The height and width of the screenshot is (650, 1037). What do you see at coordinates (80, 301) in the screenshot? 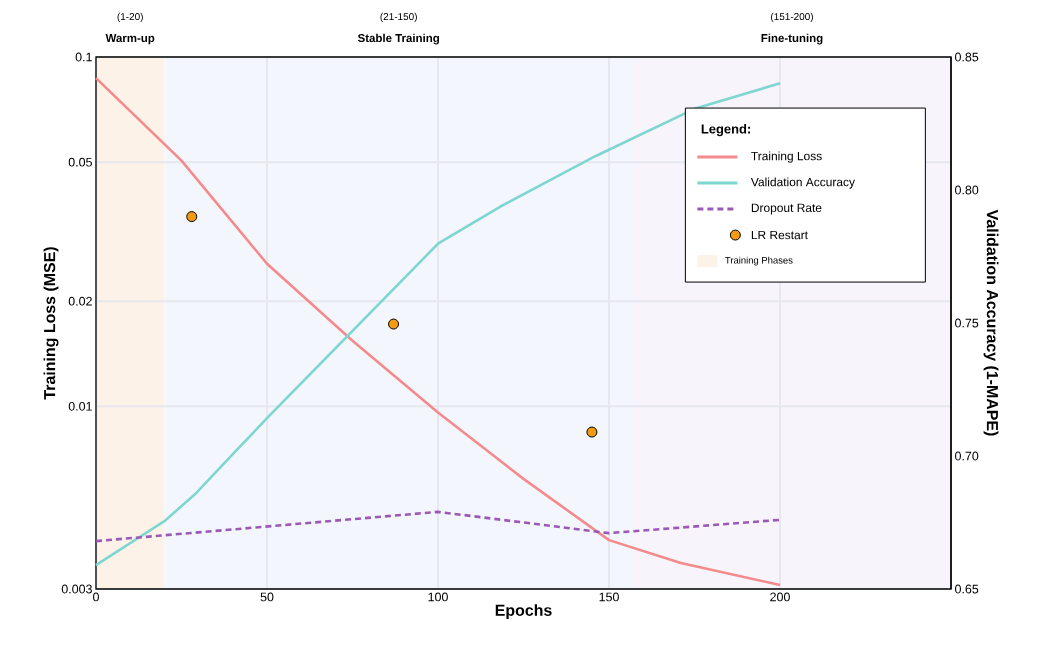
I see `y-tick-label: 0.02` at bounding box center [80, 301].